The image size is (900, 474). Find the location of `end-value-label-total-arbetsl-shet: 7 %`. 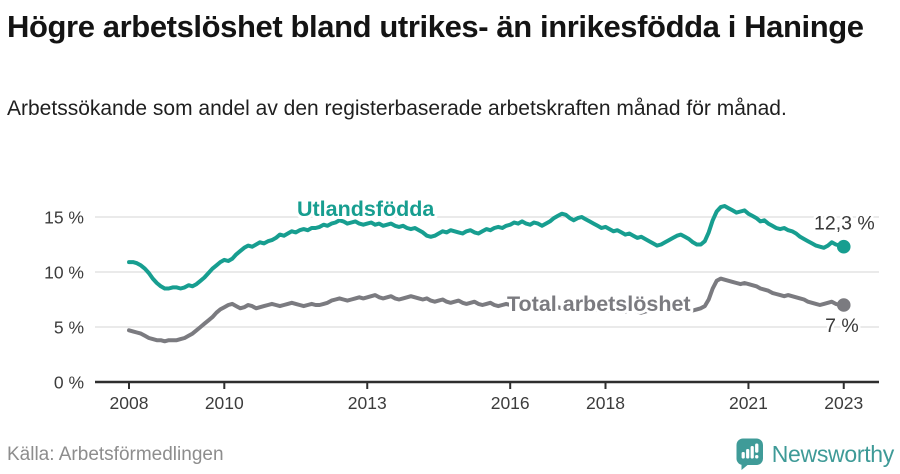

end-value-label-total-arbetsl-shet: 7 % is located at coordinates (842, 326).